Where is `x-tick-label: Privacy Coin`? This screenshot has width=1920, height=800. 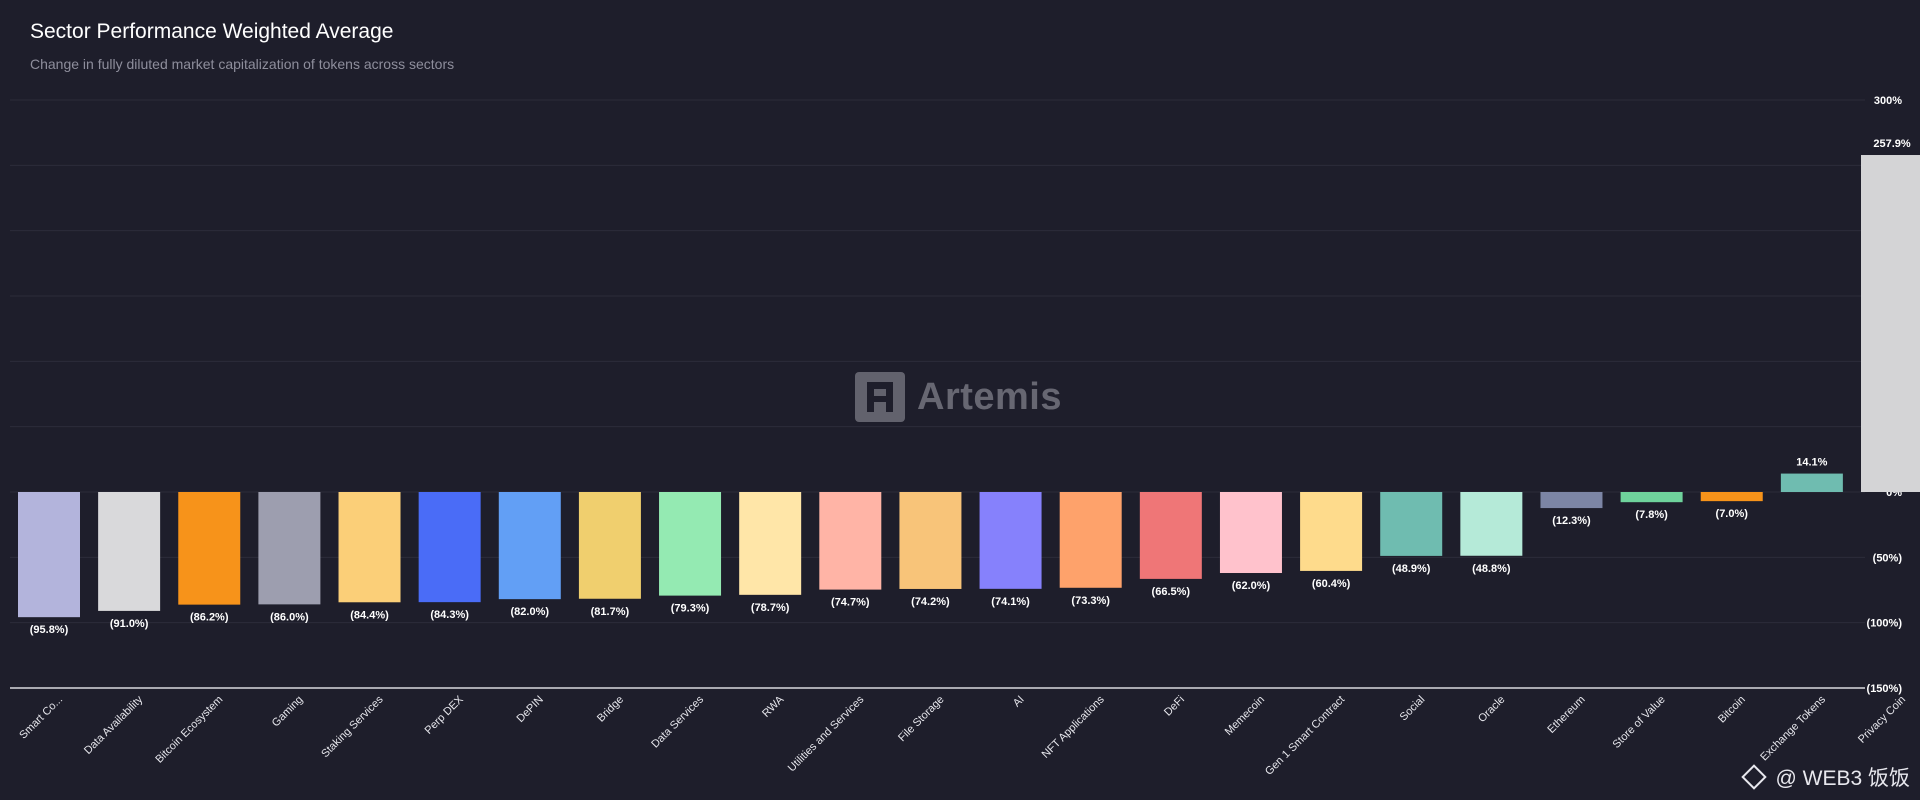 x-tick-label: Privacy Coin is located at coordinates (1882, 720).